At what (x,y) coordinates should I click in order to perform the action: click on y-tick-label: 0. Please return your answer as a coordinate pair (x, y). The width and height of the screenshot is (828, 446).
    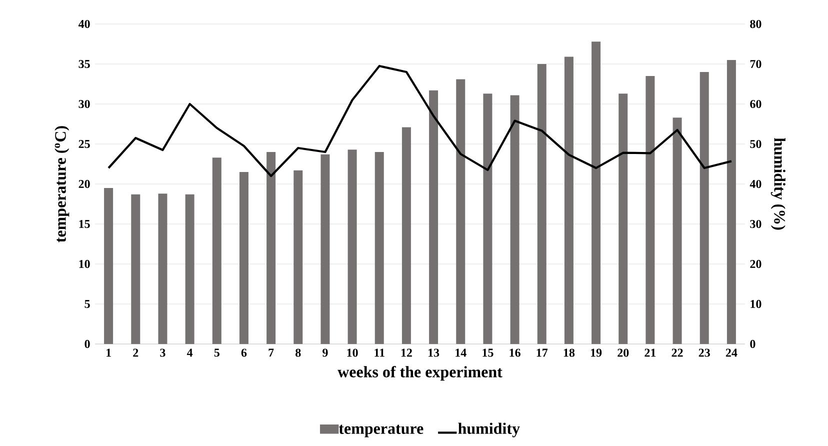
    Looking at the image, I should click on (87, 344).